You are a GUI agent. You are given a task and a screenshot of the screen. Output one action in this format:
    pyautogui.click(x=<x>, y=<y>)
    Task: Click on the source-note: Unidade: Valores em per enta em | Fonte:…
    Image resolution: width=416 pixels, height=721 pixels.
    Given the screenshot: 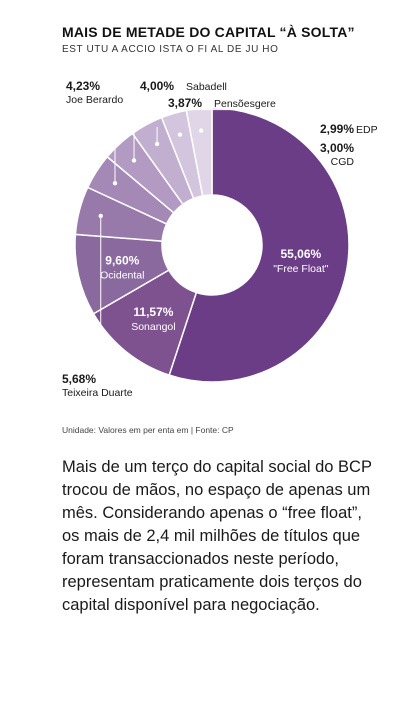 What is the action you would take?
    pyautogui.click(x=148, y=430)
    